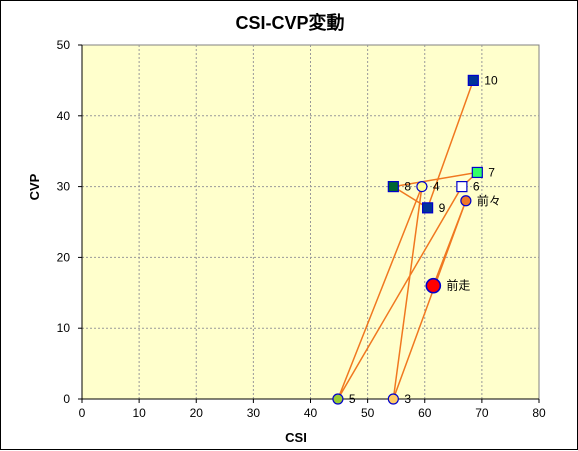  I want to click on y-tick-label: 0, so click(66, 399).